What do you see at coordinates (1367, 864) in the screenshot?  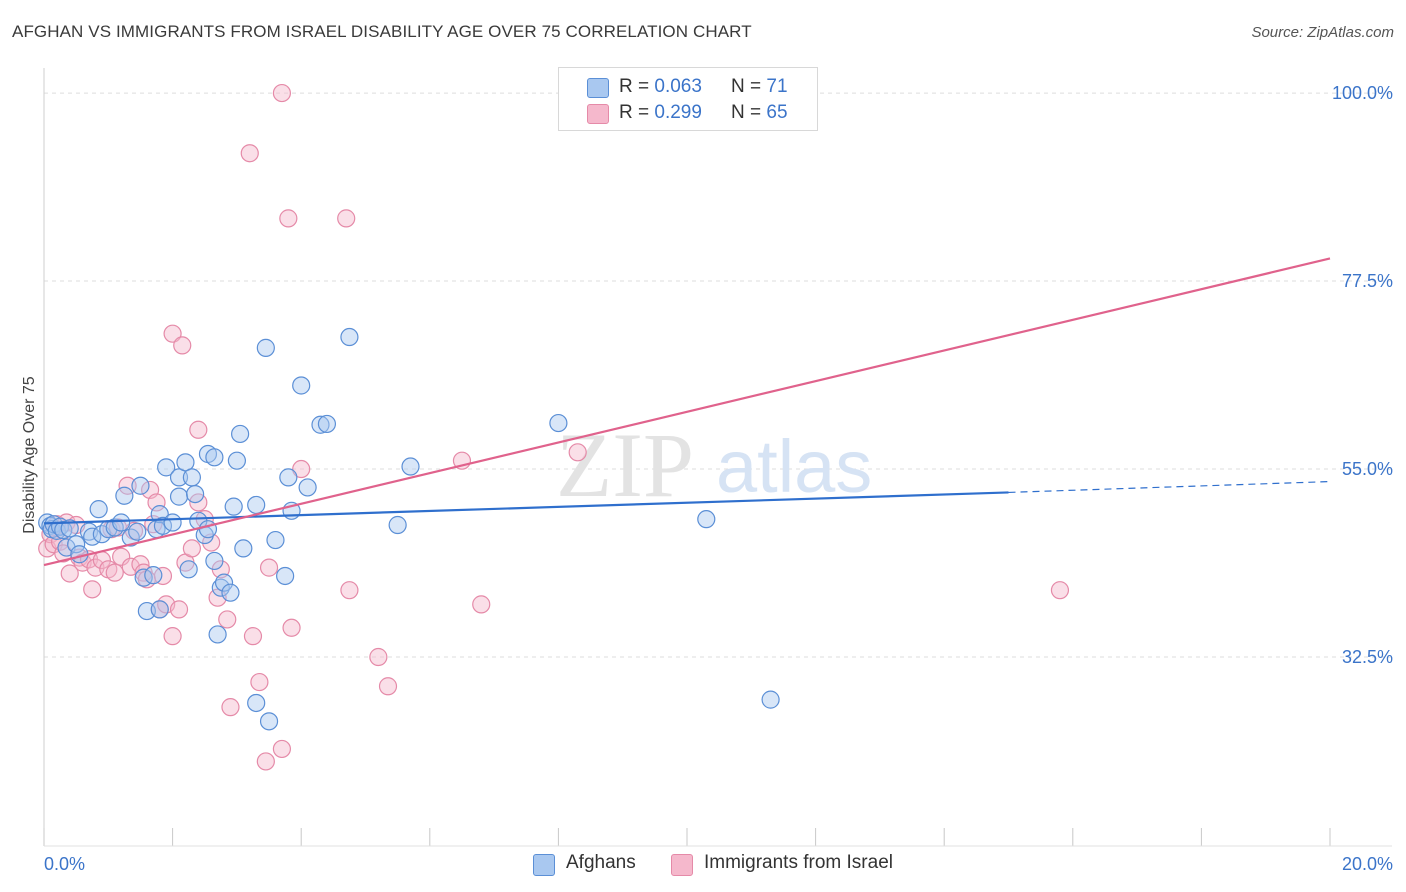 I see `x-tick-label-1: 20.0%` at bounding box center [1367, 864].